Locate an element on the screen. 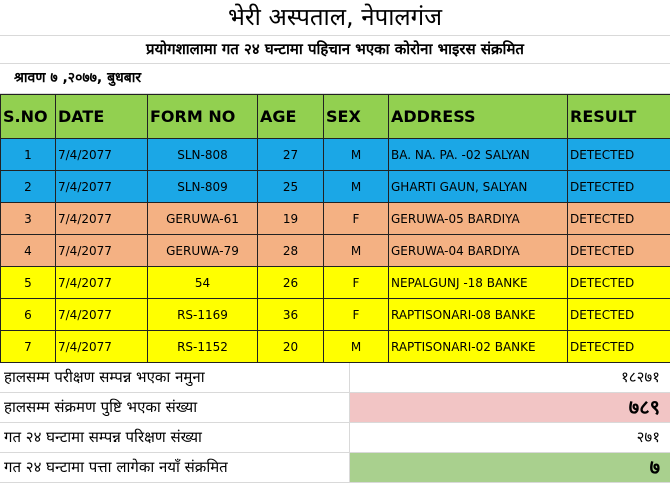 The height and width of the screenshot is (490, 670). column-header: RESULT is located at coordinates (618, 116).